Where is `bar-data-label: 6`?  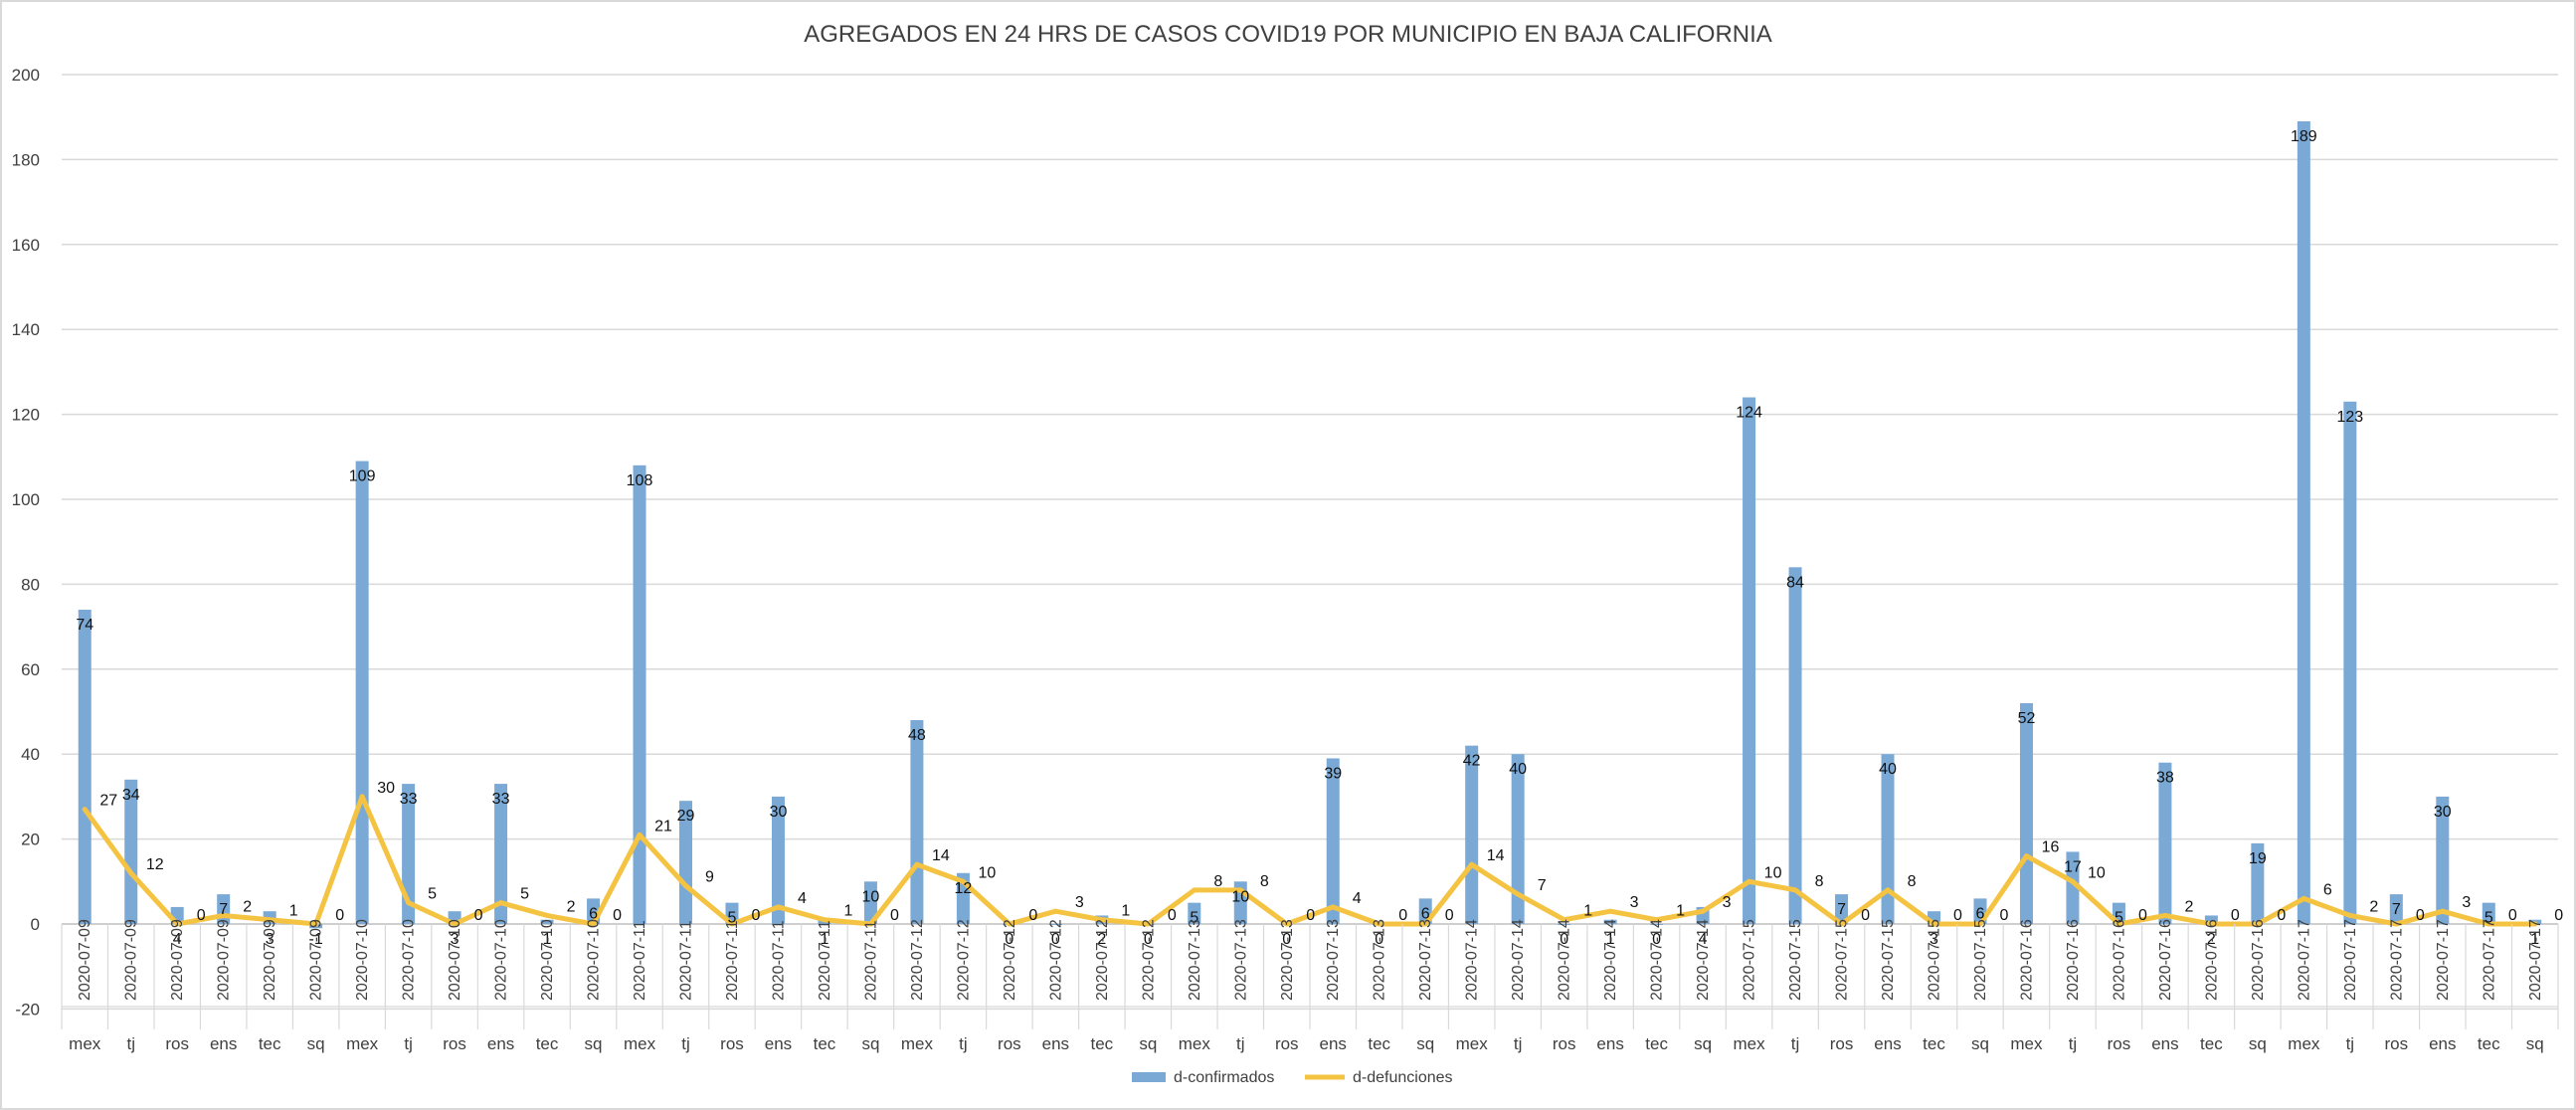
bar-data-label: 6 is located at coordinates (593, 913).